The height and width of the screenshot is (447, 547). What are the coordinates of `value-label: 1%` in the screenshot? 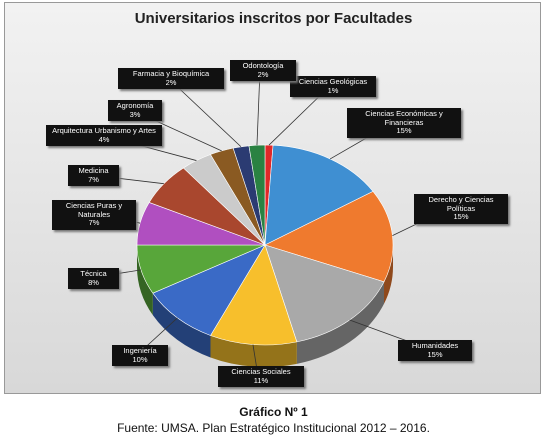 It's located at (333, 90).